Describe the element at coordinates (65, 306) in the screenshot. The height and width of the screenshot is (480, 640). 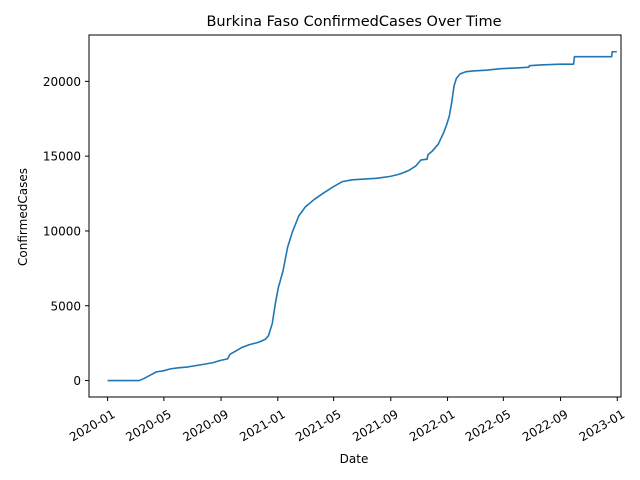
I see `y-tick-label: 5000` at that location.